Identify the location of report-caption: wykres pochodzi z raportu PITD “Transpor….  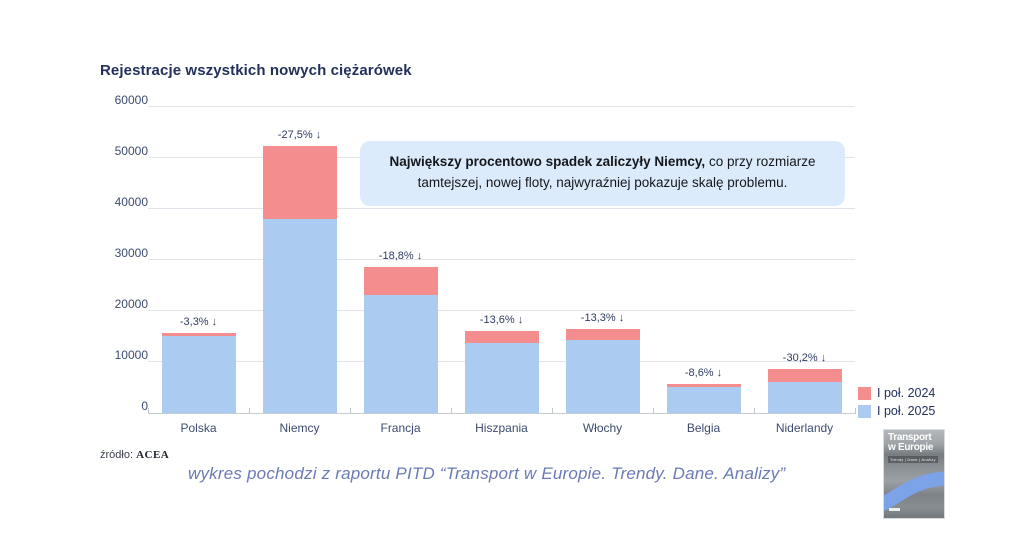
(487, 473).